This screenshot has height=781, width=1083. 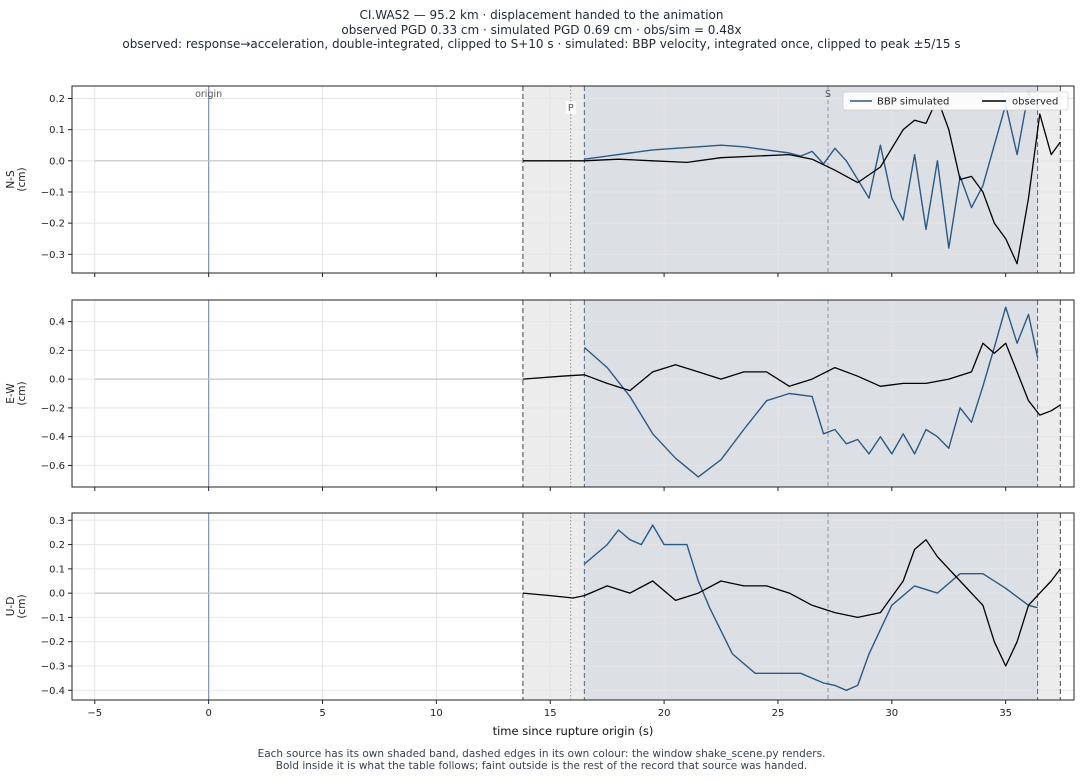 I want to click on x-tick-label: 15, so click(x=550, y=713).